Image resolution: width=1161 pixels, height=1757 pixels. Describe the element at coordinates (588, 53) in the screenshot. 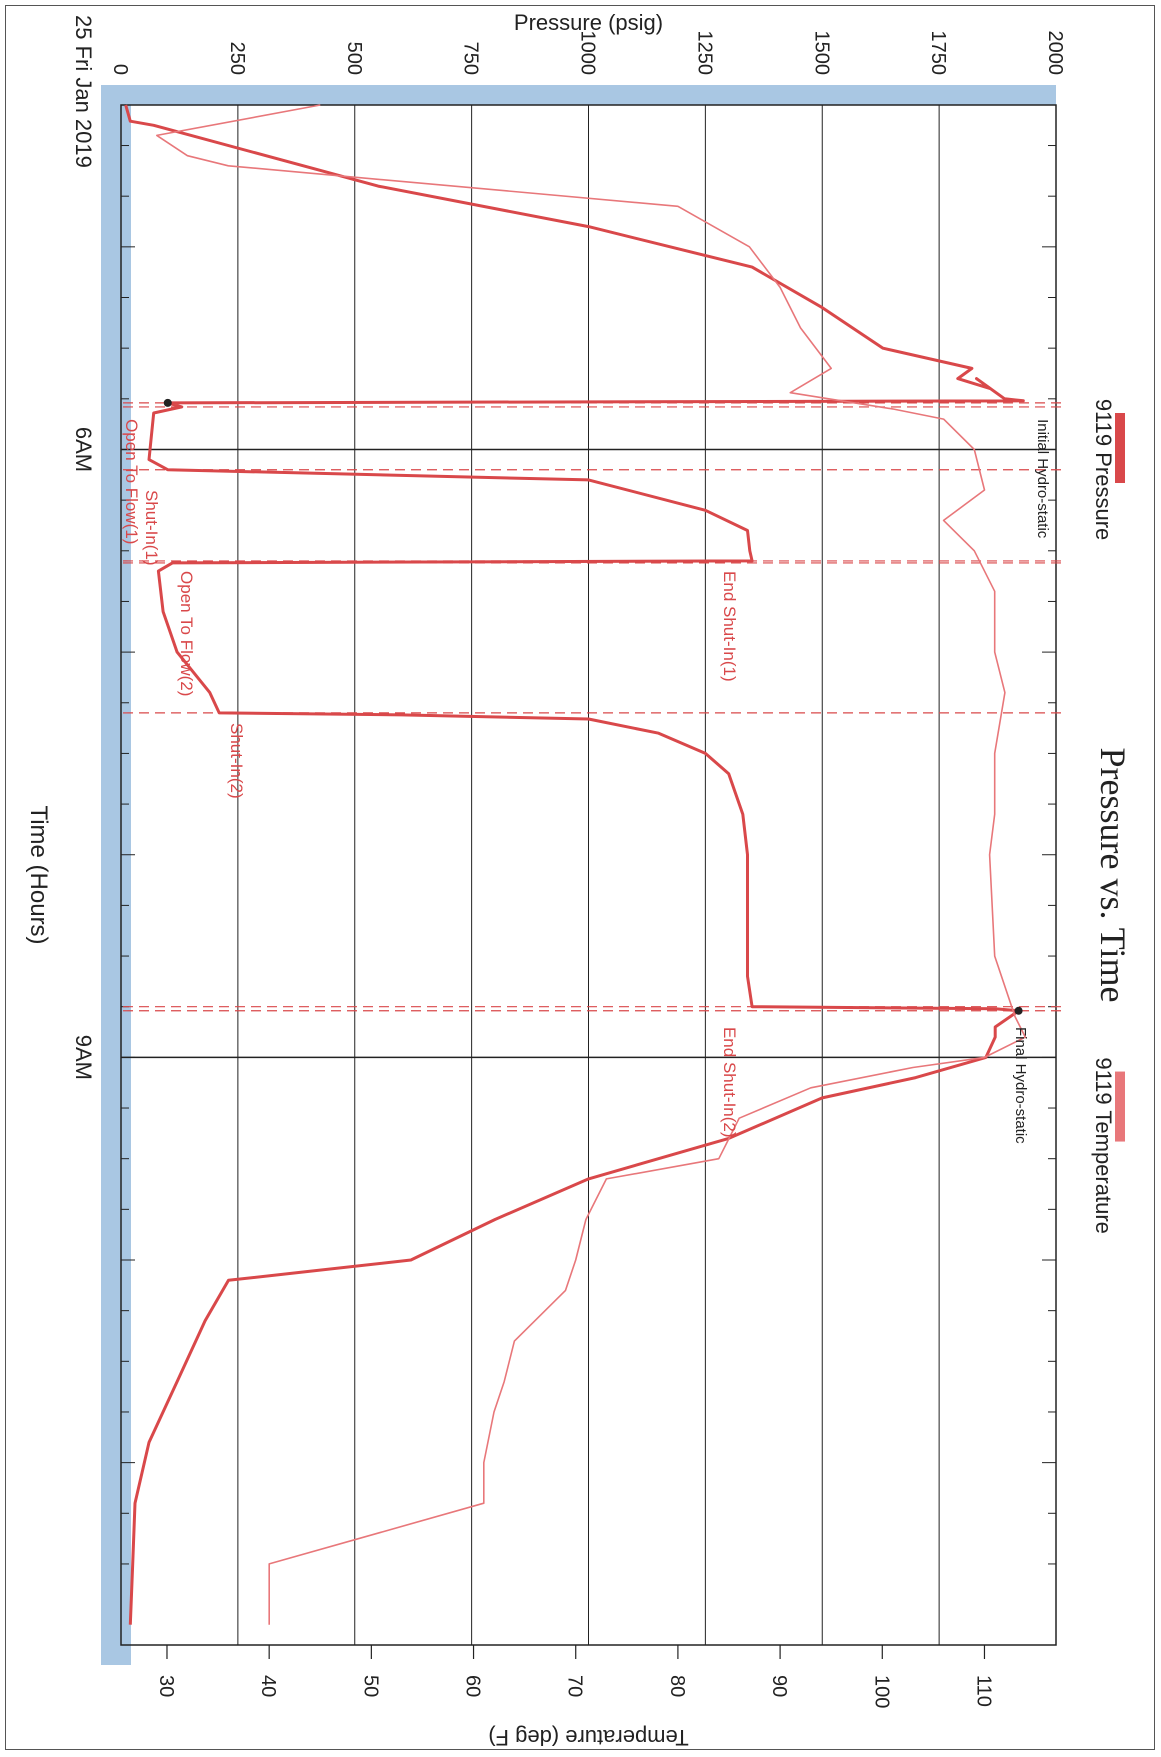

I see `pressure-tick-label: 1000` at that location.